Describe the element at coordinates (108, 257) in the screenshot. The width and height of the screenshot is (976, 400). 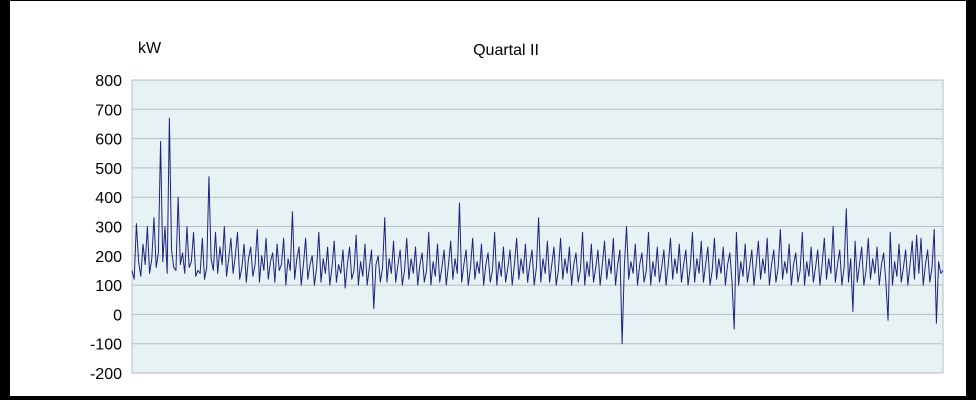
I see `y-tick-label: 200` at that location.